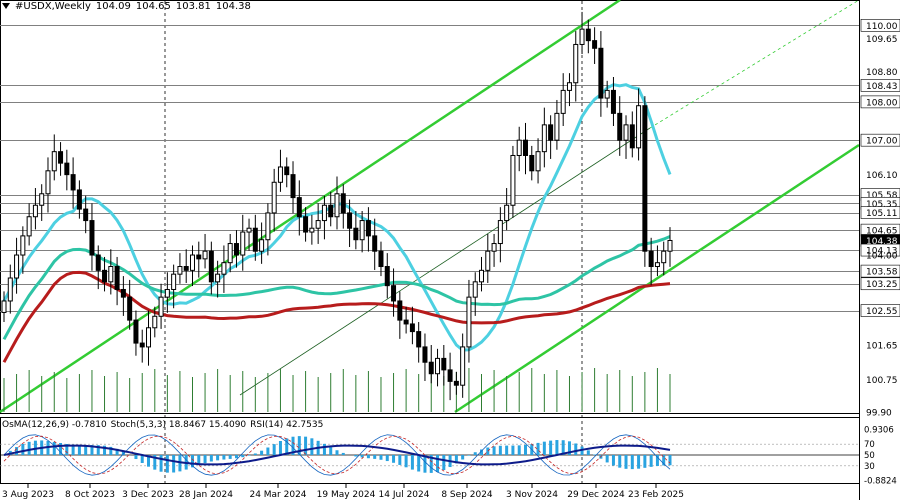 The image size is (900, 500). I want to click on x-tick-label: 28 Jan 2024, so click(206, 495).